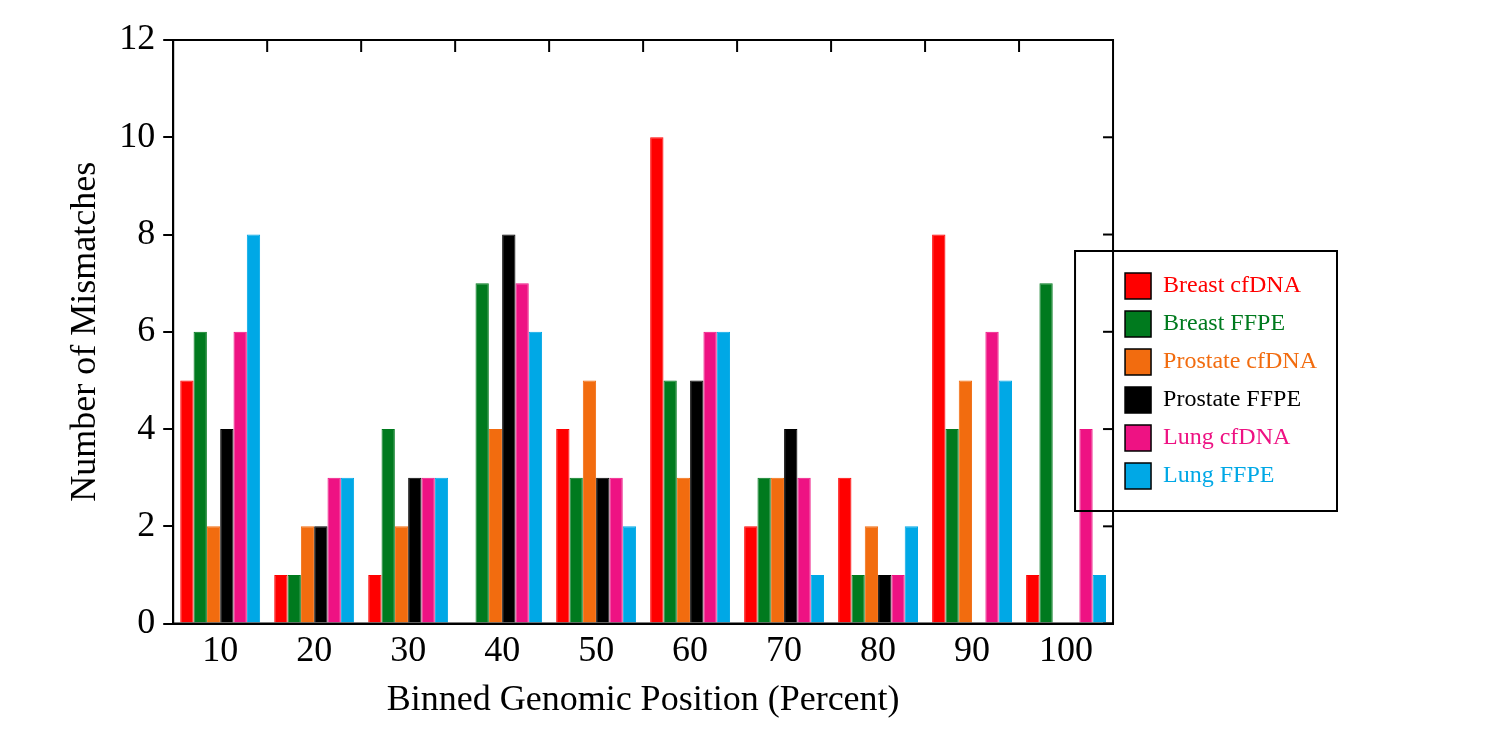  I want to click on x-tick-label: 10, so click(220, 648).